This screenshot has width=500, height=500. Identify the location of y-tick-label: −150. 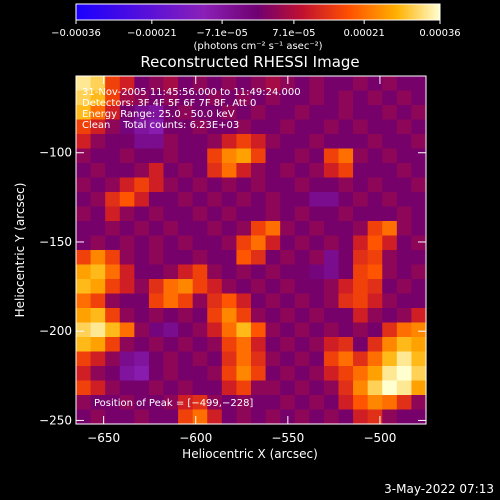
(55, 242).